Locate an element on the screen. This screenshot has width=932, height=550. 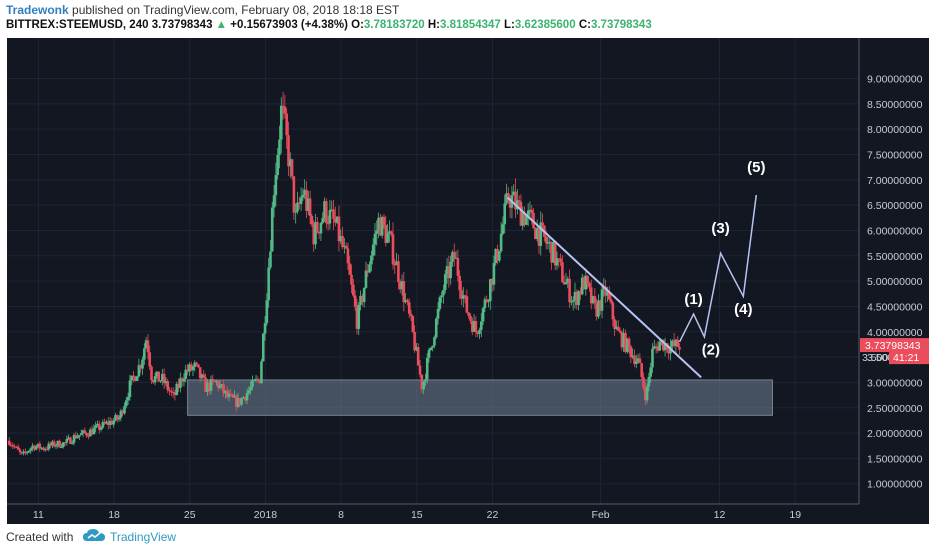
countdown-tag-label: 41:21 is located at coordinates (906, 358).